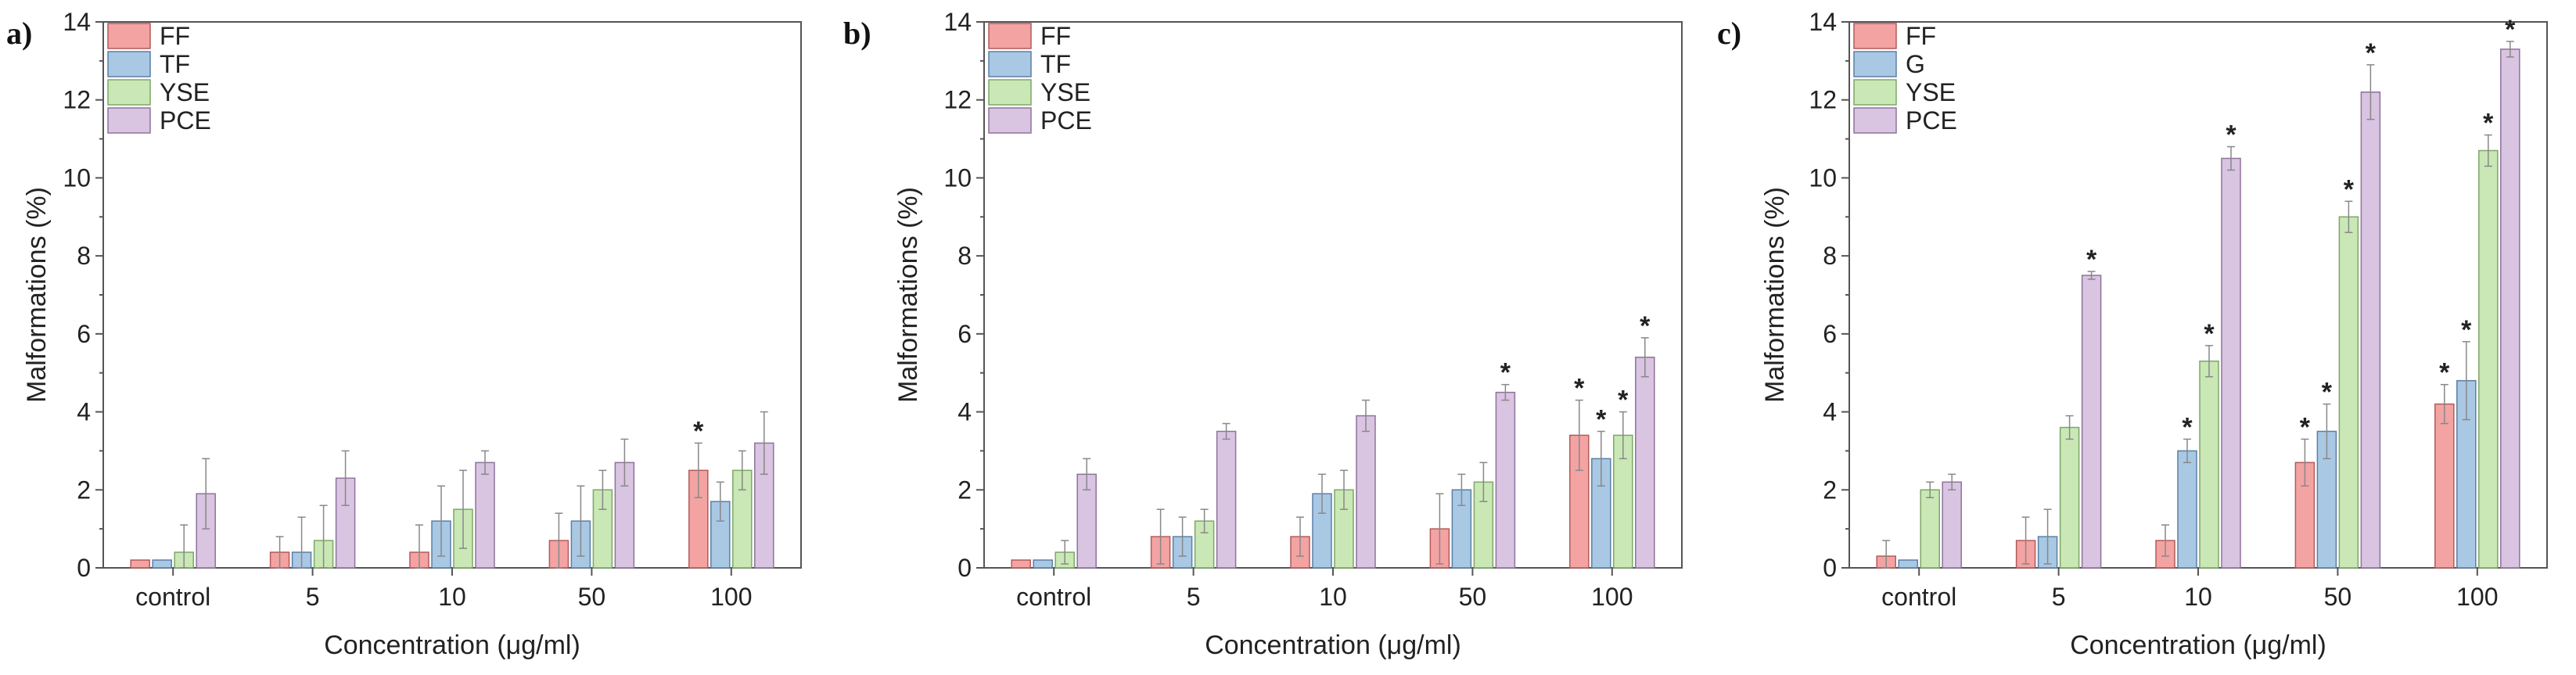  Describe the element at coordinates (1916, 64) in the screenshot. I see `legend-label: G` at that location.